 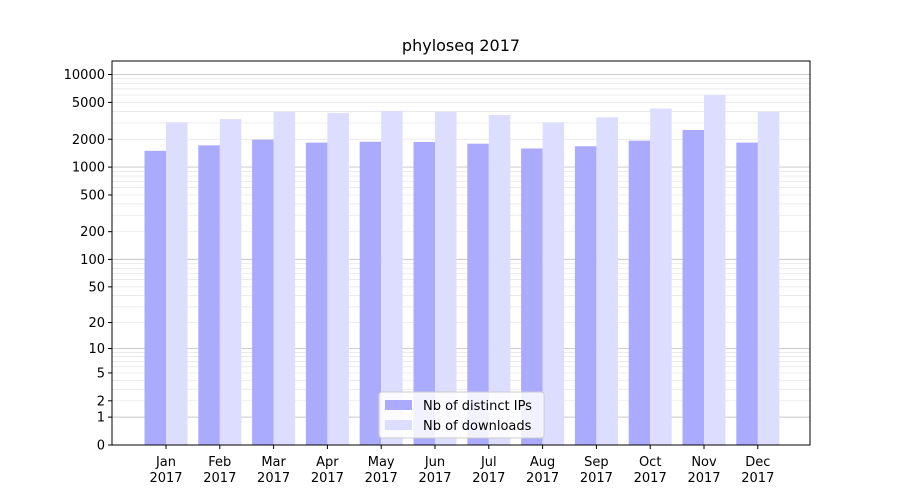 I want to click on chart-title: phyloseq 2017, so click(x=461, y=45).